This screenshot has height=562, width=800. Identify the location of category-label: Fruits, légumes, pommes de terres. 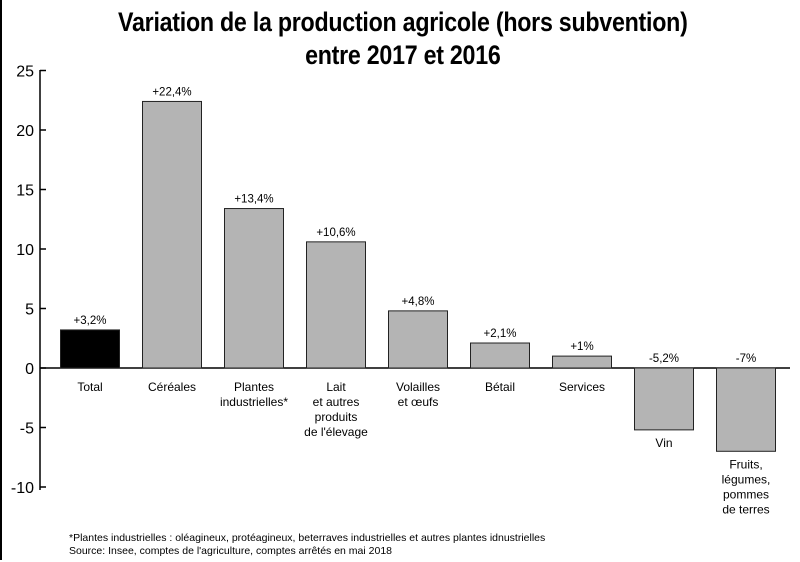
(746, 486).